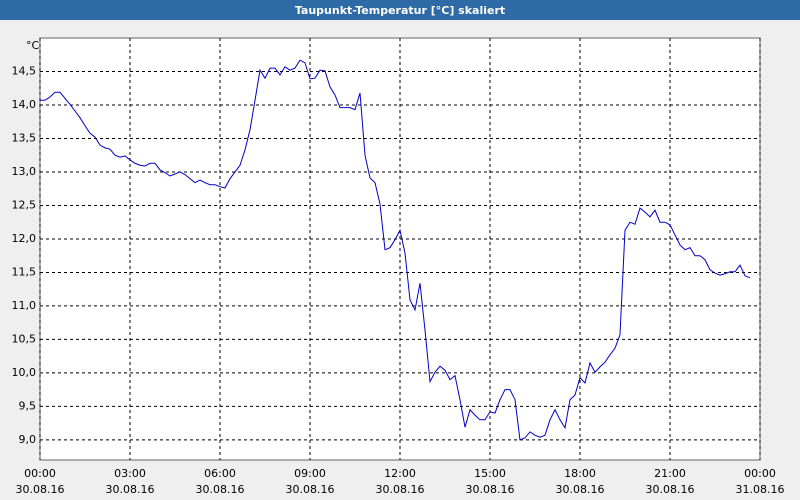 Image resolution: width=800 pixels, height=500 pixels. I want to click on x-tick-label: 09:00, so click(310, 473).